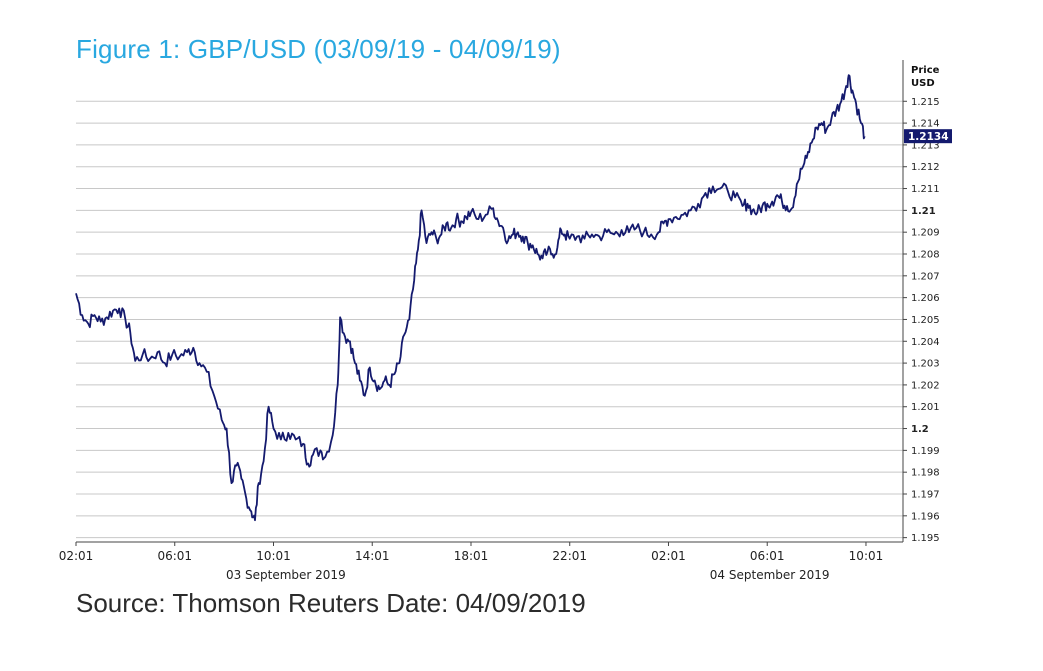  What do you see at coordinates (925, 407) in the screenshot?
I see `y-tick-label: 1.201` at bounding box center [925, 407].